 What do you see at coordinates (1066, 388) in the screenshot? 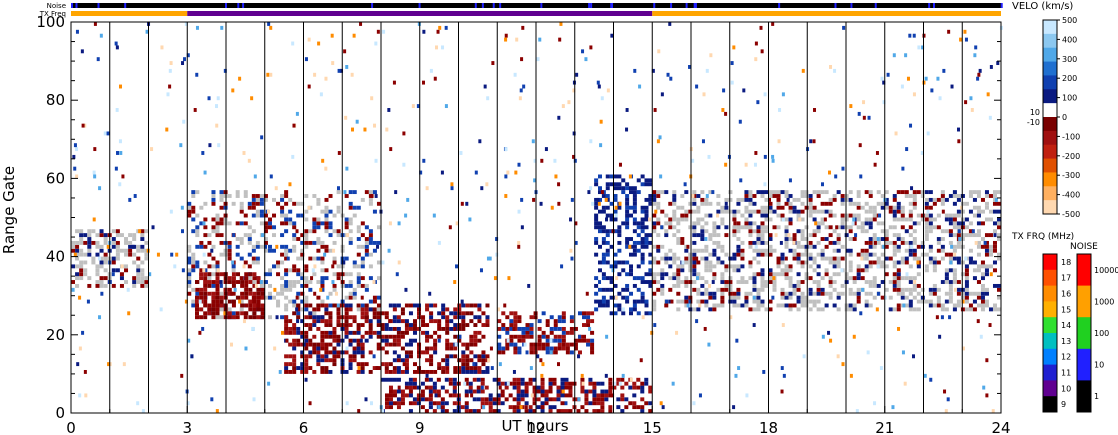
I see `txfreq-scale-label: 10` at bounding box center [1066, 388].